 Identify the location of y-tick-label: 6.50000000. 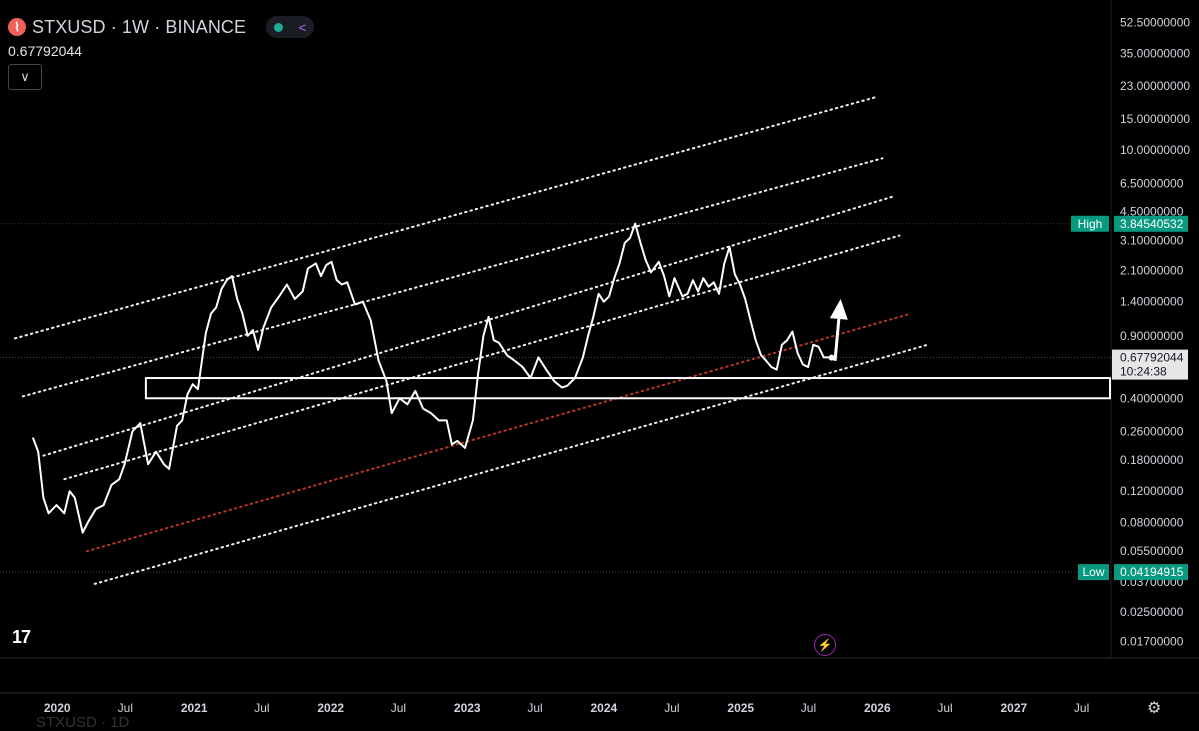
(1152, 183).